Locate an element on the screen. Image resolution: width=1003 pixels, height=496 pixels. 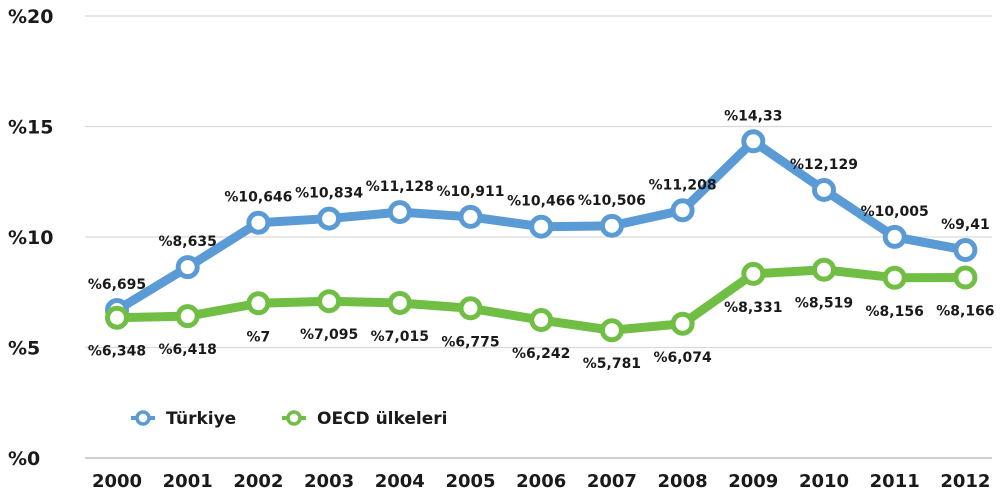
x-tick-label: 2012 is located at coordinates (965, 481).